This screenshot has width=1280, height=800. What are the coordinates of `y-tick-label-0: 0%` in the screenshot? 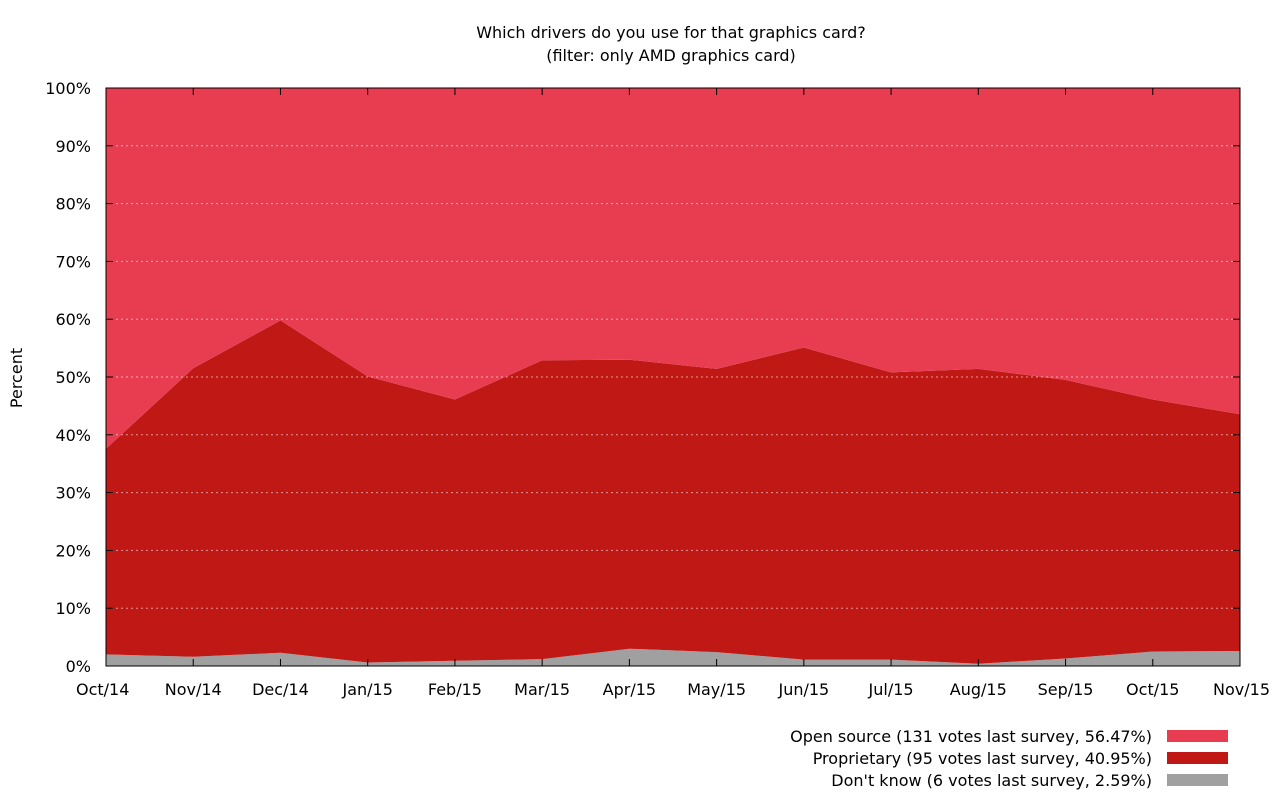 It's located at (78, 666).